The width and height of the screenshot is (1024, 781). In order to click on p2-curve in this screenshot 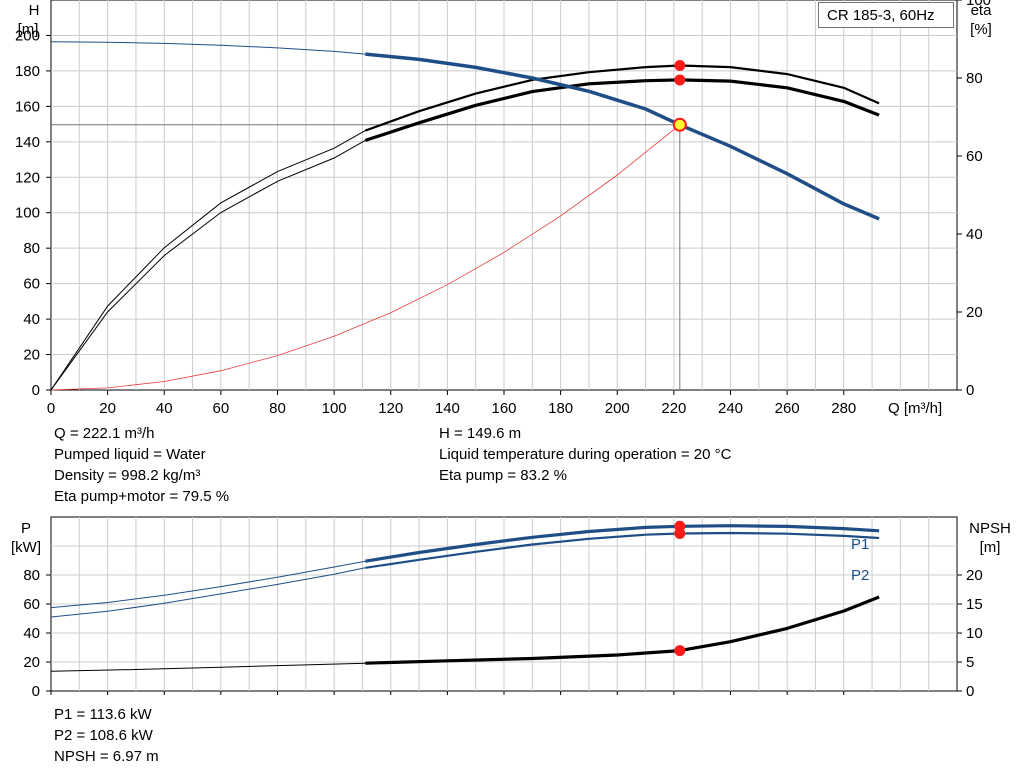, I will do `click(622, 550)`.